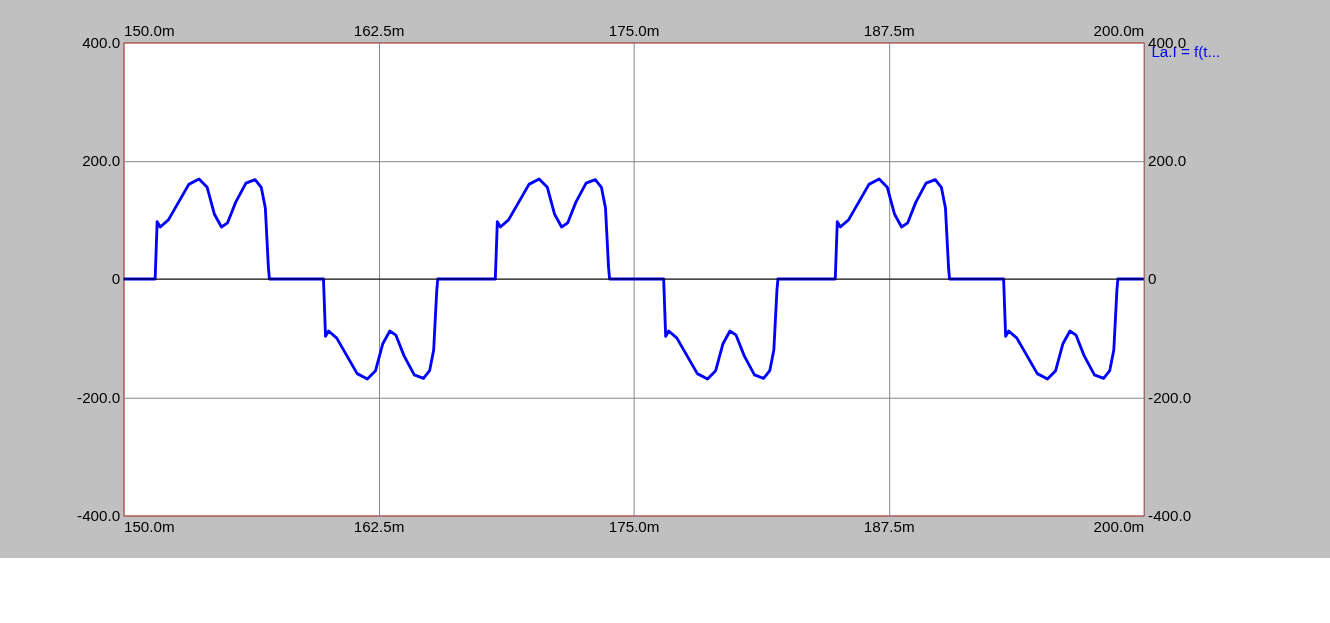 This screenshot has height=623, width=1330. Describe the element at coordinates (634, 31) in the screenshot. I see `x2-tick-label: 175.0m` at that location.